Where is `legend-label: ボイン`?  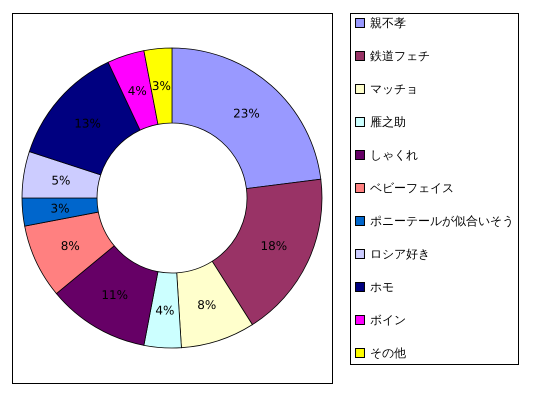 legend-label: ボイン is located at coordinates (388, 320).